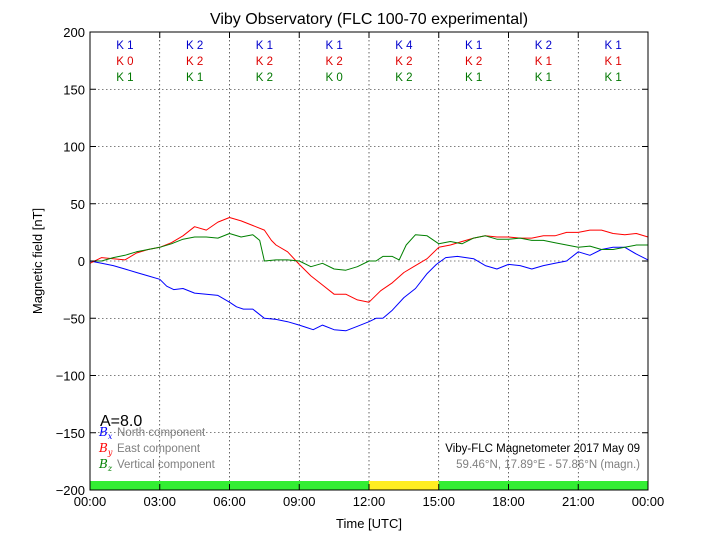  I want to click on y-tick-label: 150, so click(74, 89).